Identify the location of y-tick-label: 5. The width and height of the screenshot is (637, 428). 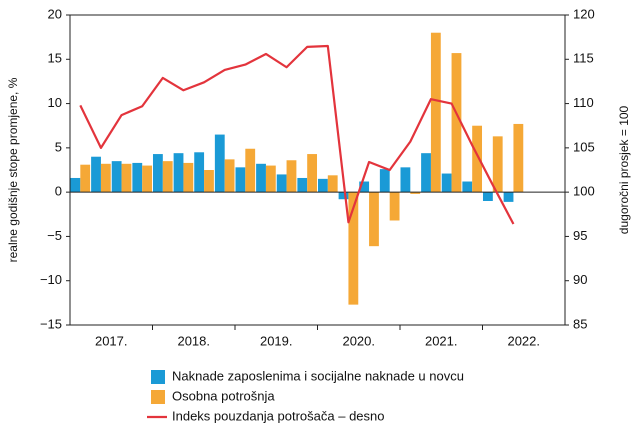
(58, 146).